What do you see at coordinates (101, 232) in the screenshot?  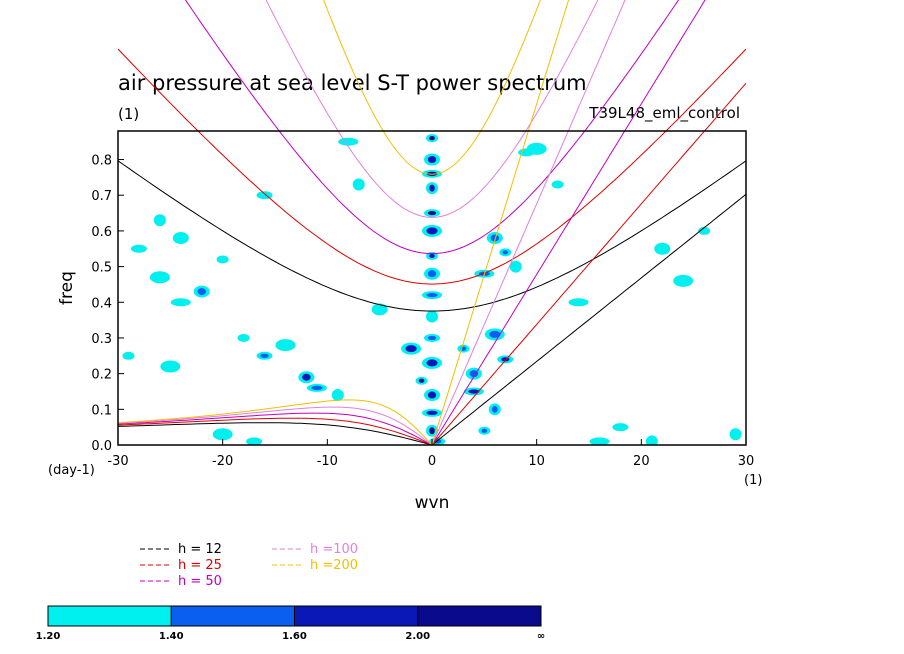 I see `y-tick-label: 0.6` at bounding box center [101, 232].